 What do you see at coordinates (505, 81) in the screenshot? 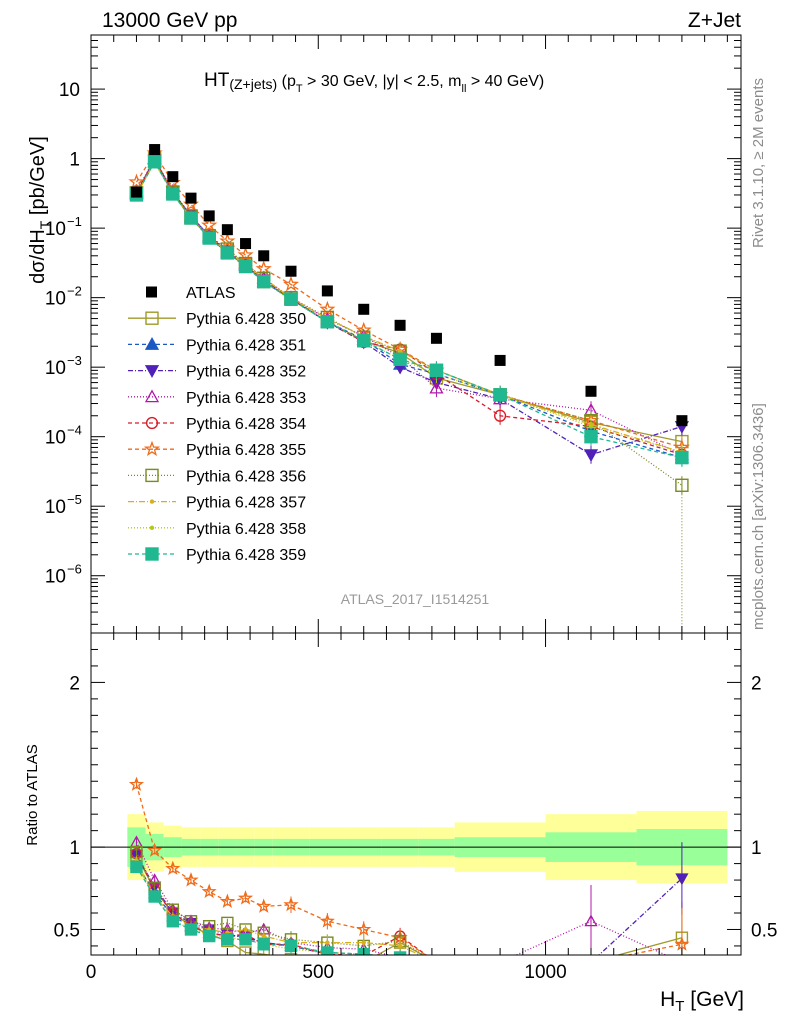
I see `plot-title-close: > 40 GeV)` at bounding box center [505, 81].